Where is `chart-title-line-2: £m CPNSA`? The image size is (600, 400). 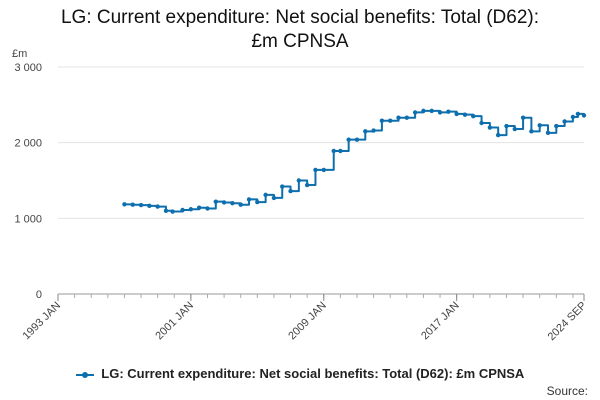 chart-title-line-2: £m CPNSA is located at coordinates (300, 41).